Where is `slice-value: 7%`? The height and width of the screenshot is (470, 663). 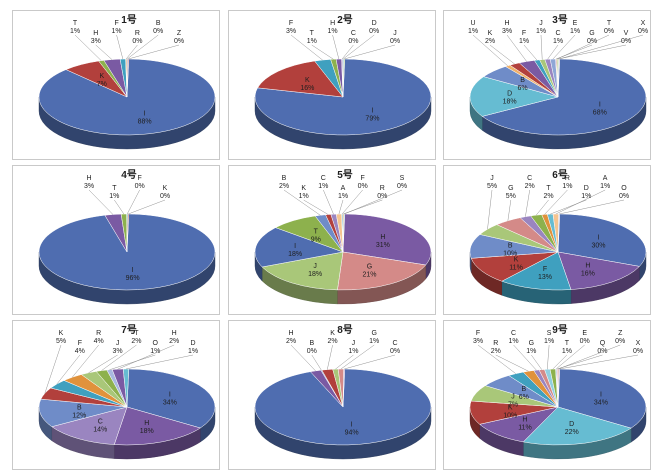
slice-value: 7% is located at coordinates (102, 84).